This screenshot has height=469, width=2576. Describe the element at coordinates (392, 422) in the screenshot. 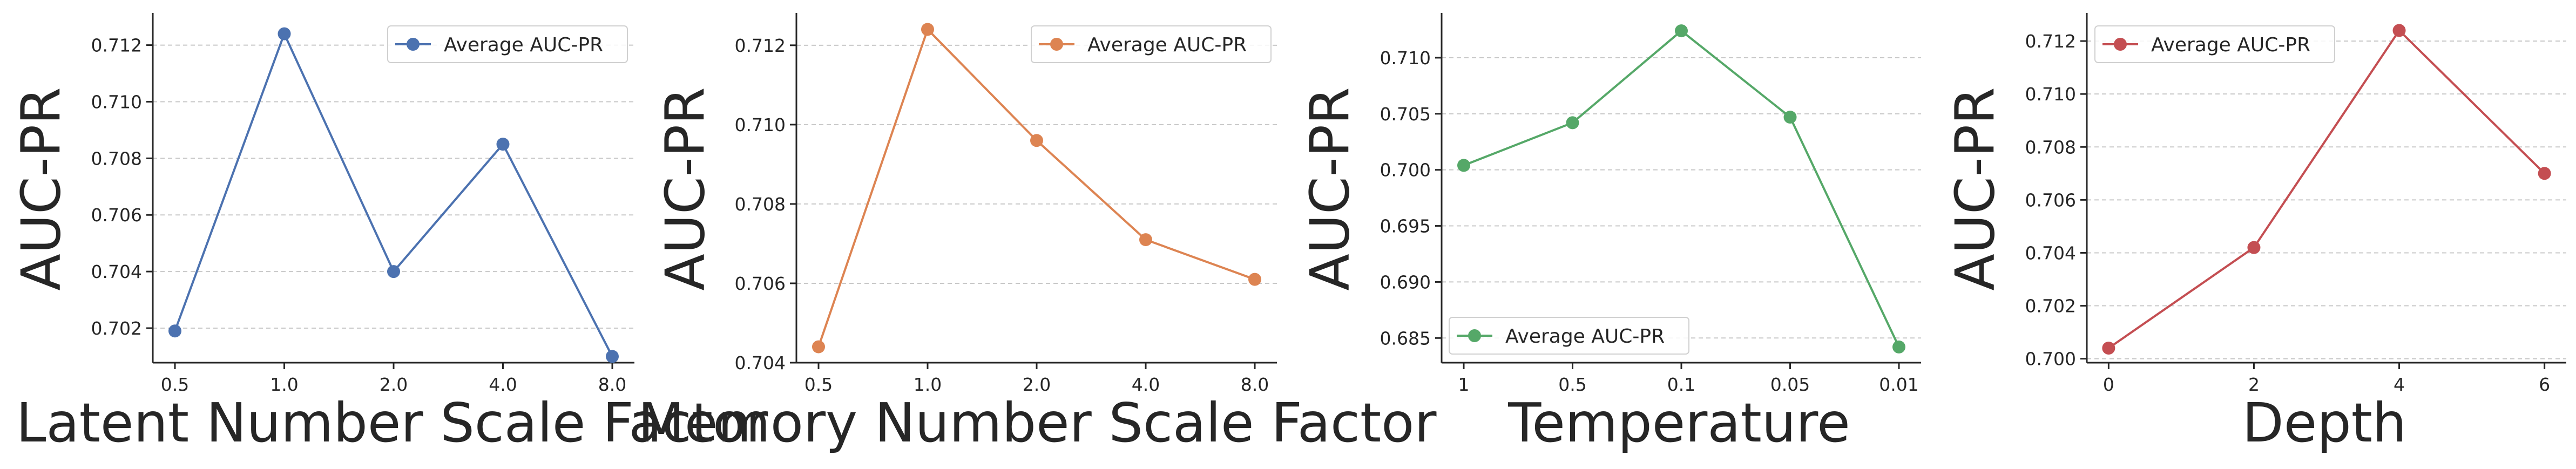

I see `x-axis-label: Latent Number Scale Factor` at that location.